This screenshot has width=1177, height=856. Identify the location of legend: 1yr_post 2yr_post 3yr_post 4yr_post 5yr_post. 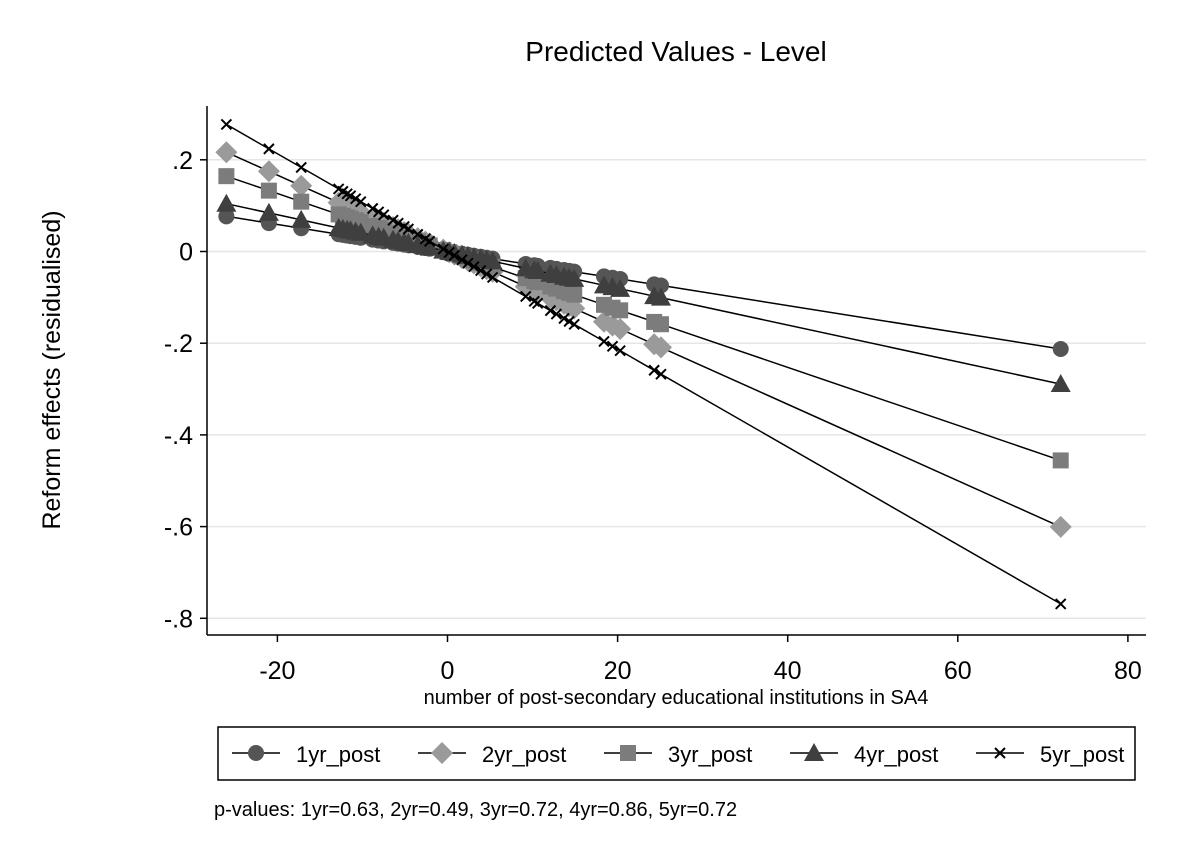
(676, 753).